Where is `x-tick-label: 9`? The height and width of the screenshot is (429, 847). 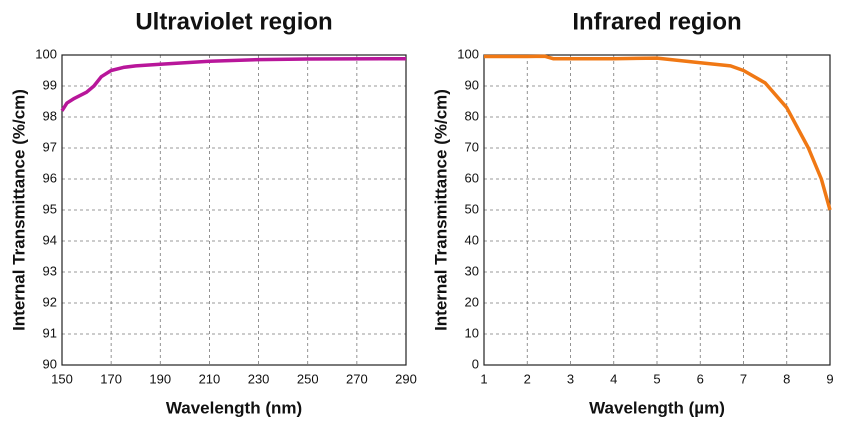
x-tick-label: 9 is located at coordinates (829, 378).